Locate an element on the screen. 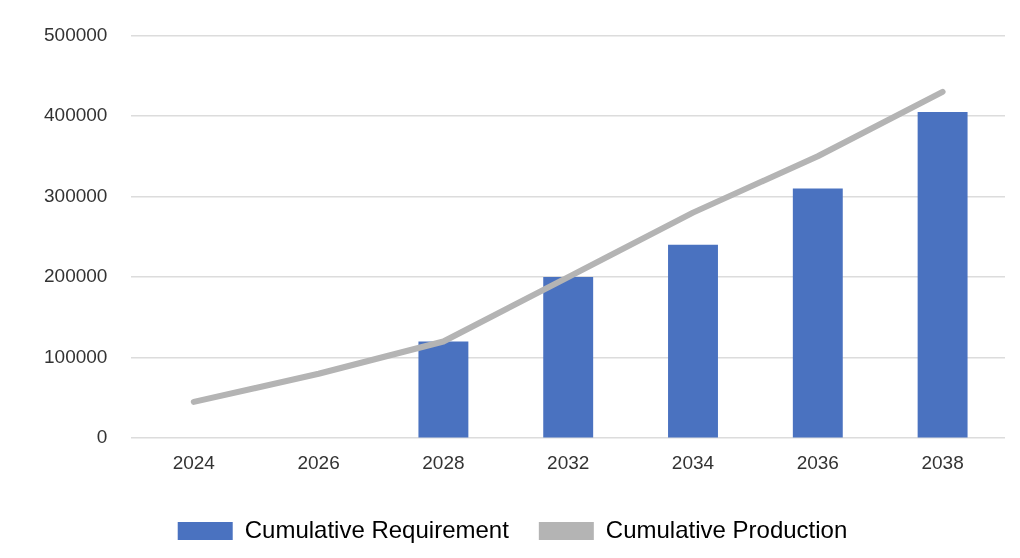  x-tick-label: 2032 is located at coordinates (568, 462).